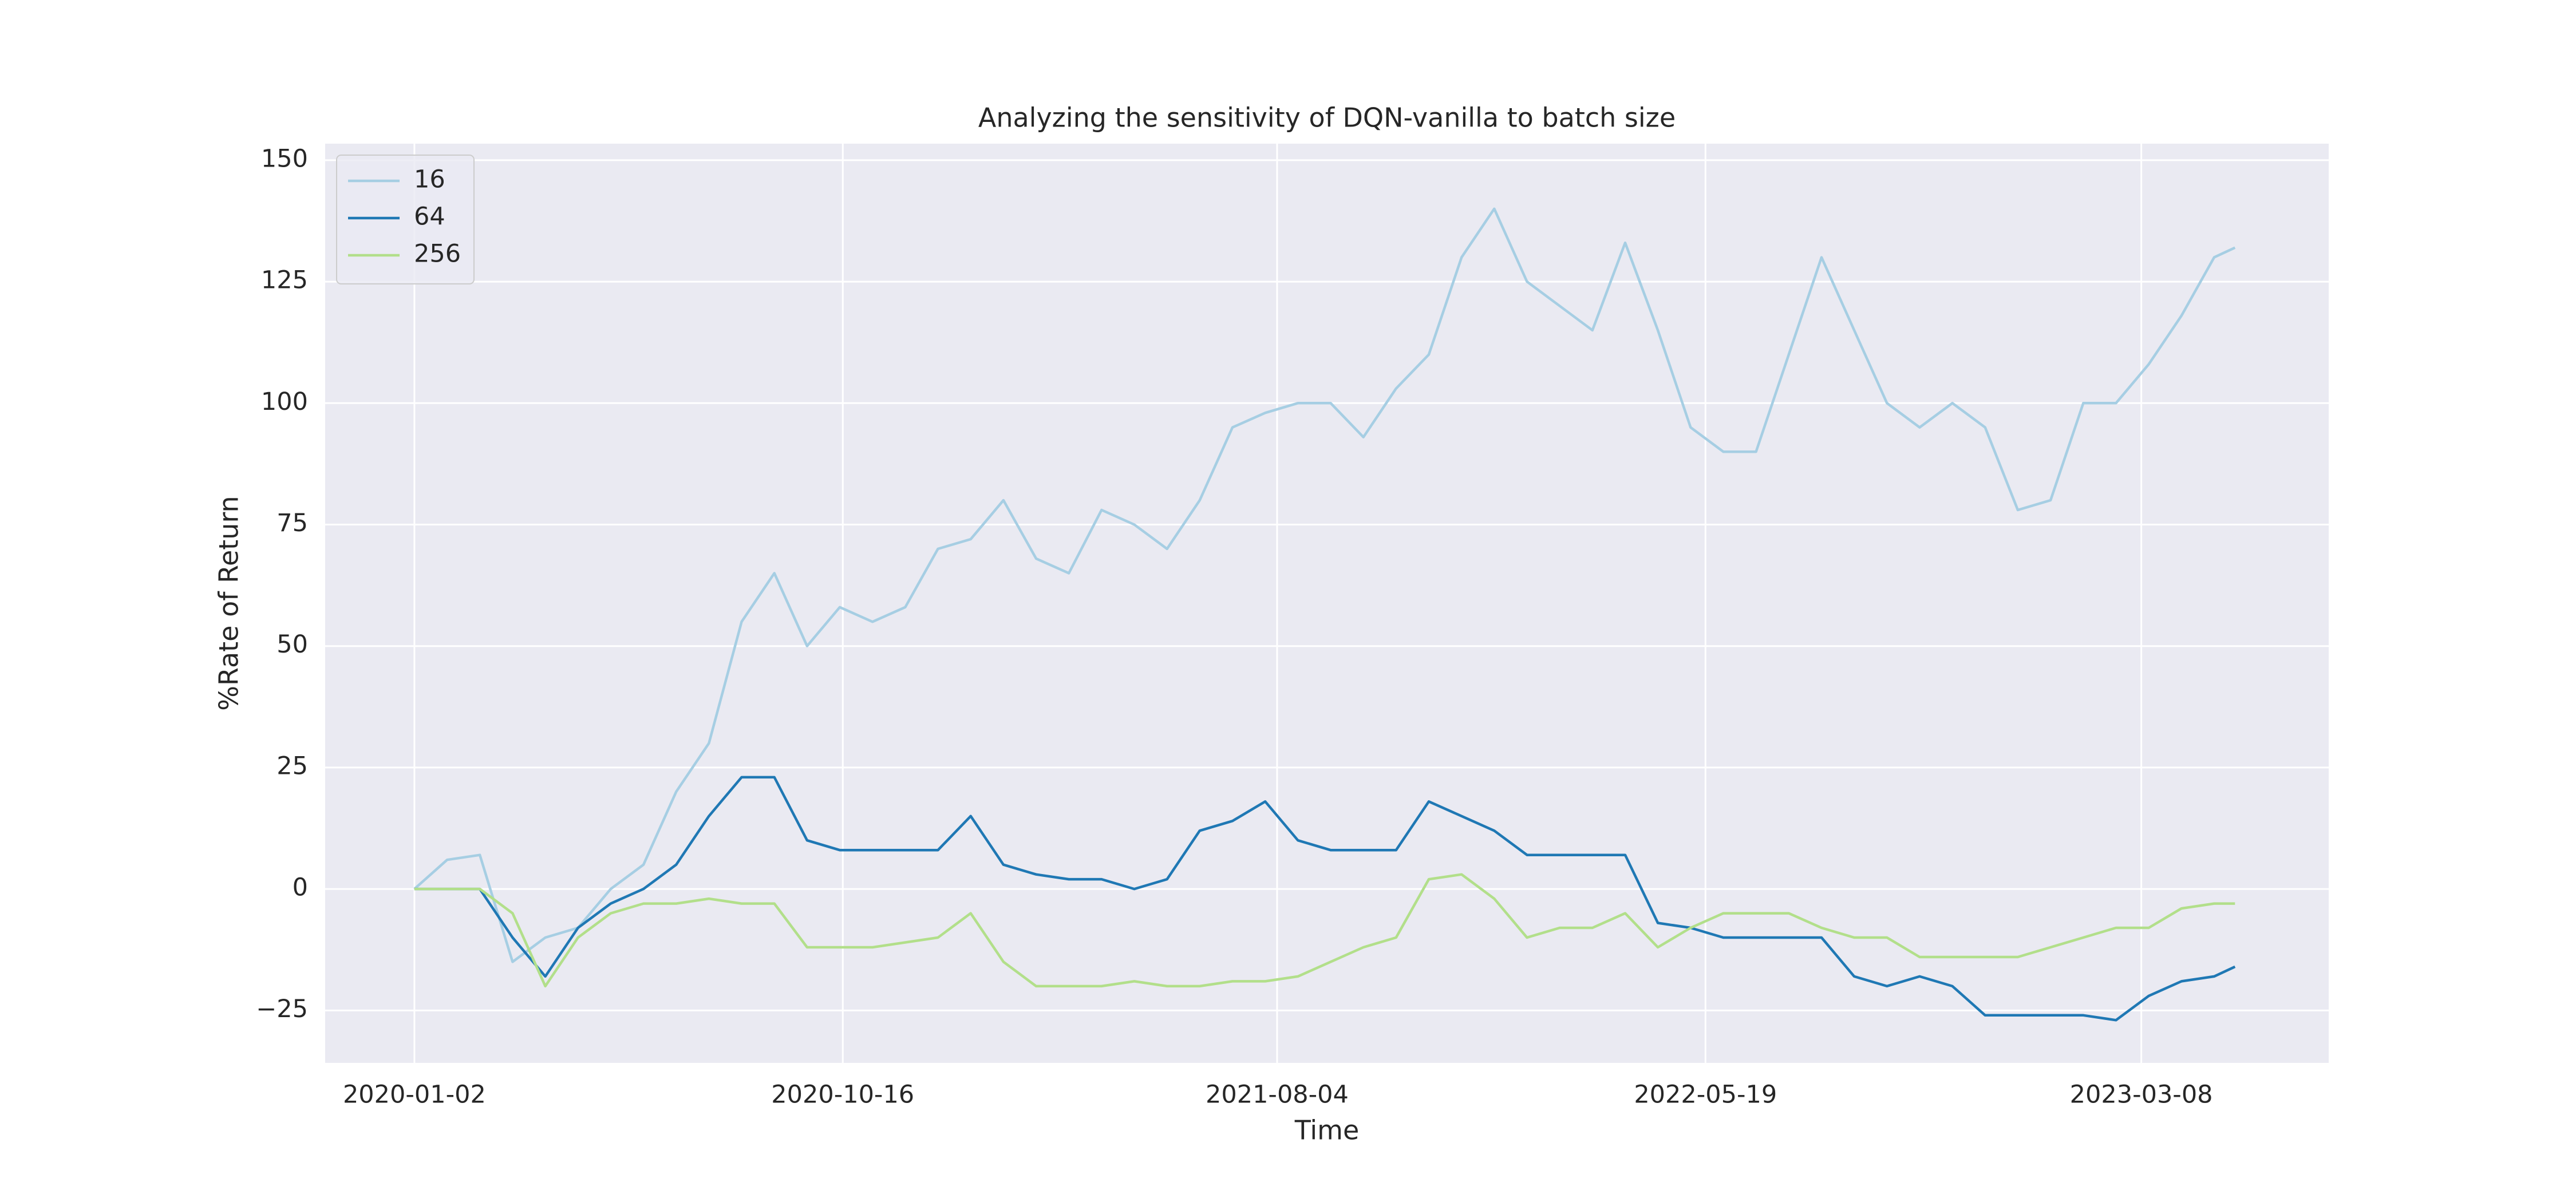  I want to click on legend: 16 64 256, so click(405, 220).